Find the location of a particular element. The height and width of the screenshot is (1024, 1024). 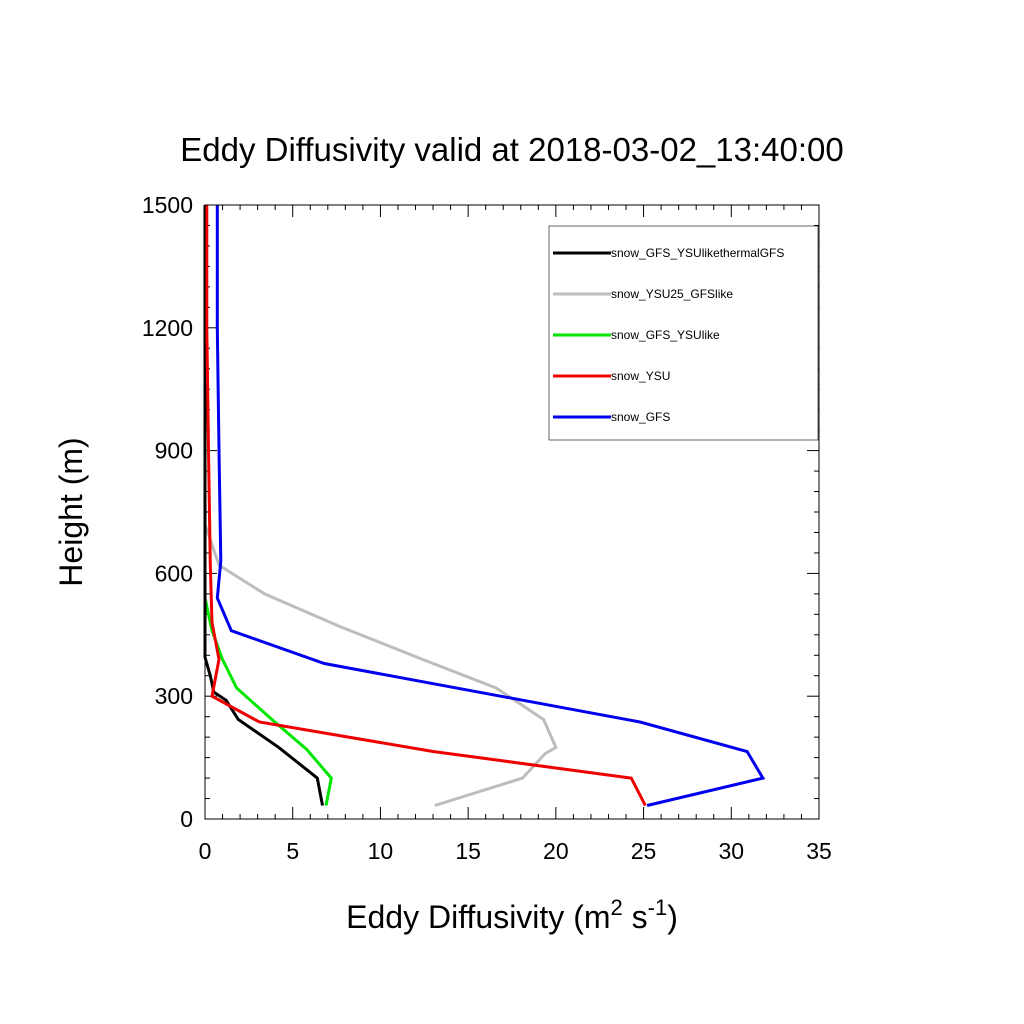

y-tick-label: 900 is located at coordinates (174, 451).